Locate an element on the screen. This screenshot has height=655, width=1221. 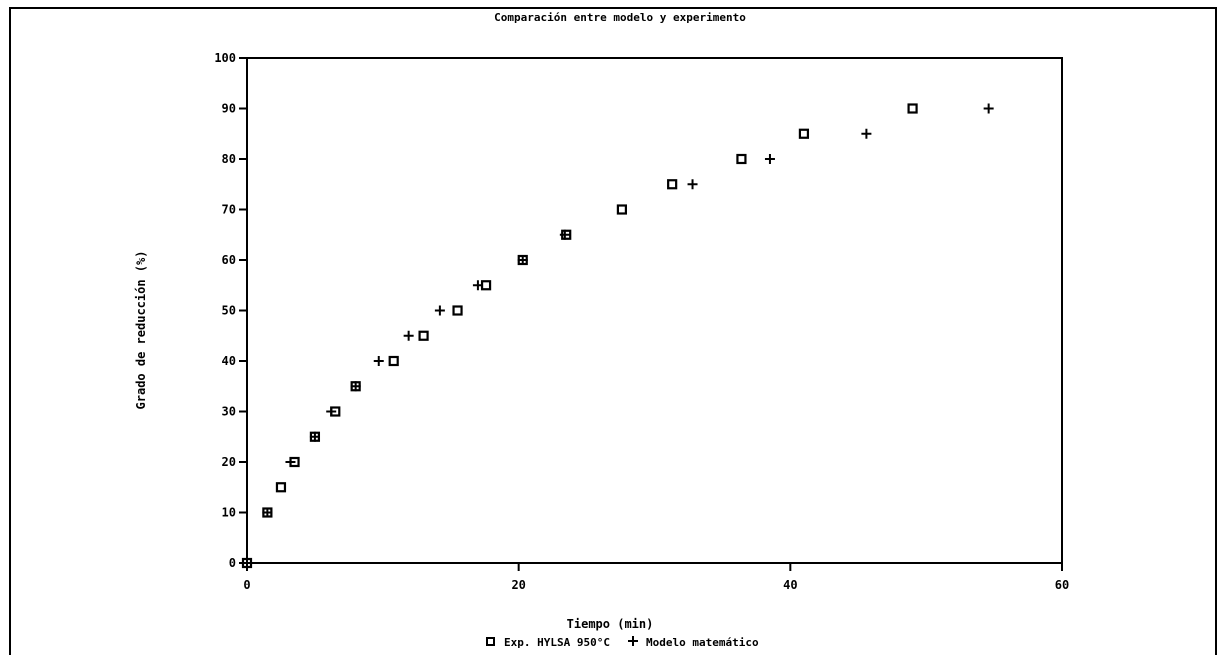
x-tick-label: 0 is located at coordinates (246, 585).